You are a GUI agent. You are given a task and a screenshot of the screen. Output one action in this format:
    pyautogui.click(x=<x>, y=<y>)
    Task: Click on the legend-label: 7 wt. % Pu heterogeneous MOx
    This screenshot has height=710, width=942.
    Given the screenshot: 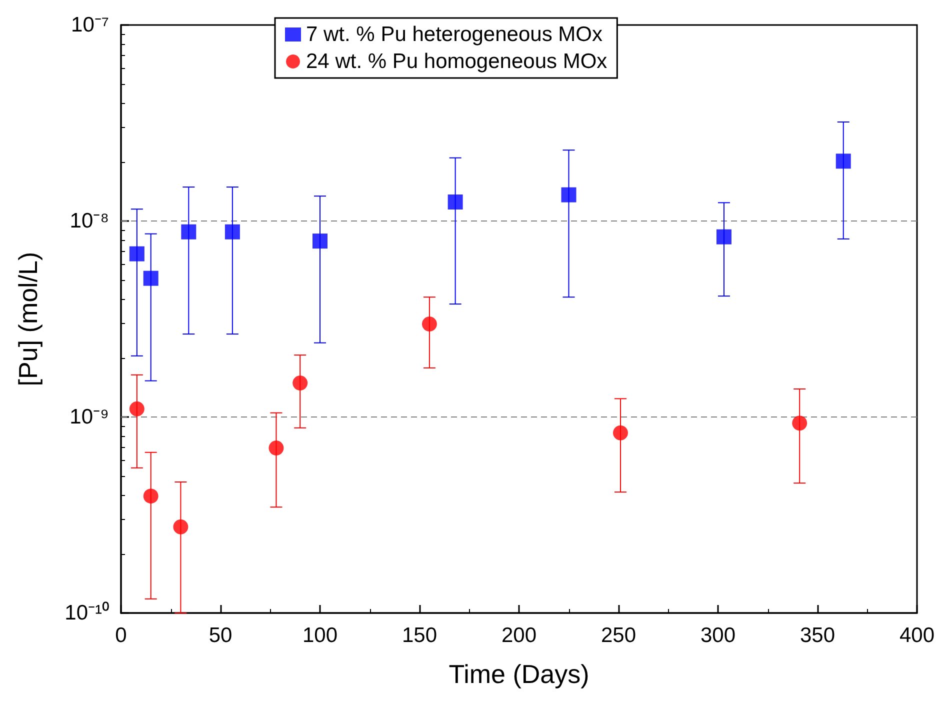 What is the action you would take?
    pyautogui.click(x=454, y=34)
    